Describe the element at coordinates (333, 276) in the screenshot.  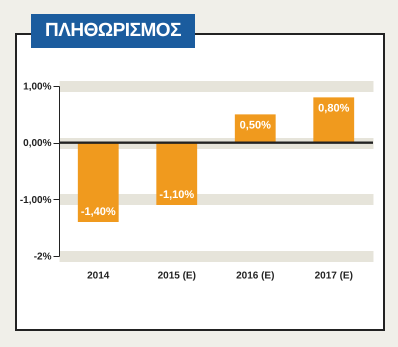
I see `x-tick-label: 2017 (E)` at that location.